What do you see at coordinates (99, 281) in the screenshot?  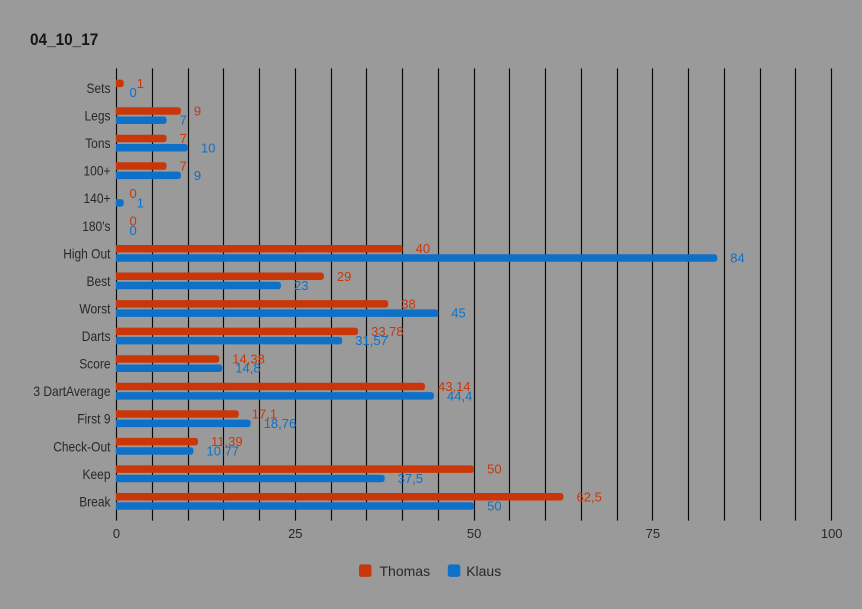 I see `svg-text: Best` at bounding box center [99, 281].